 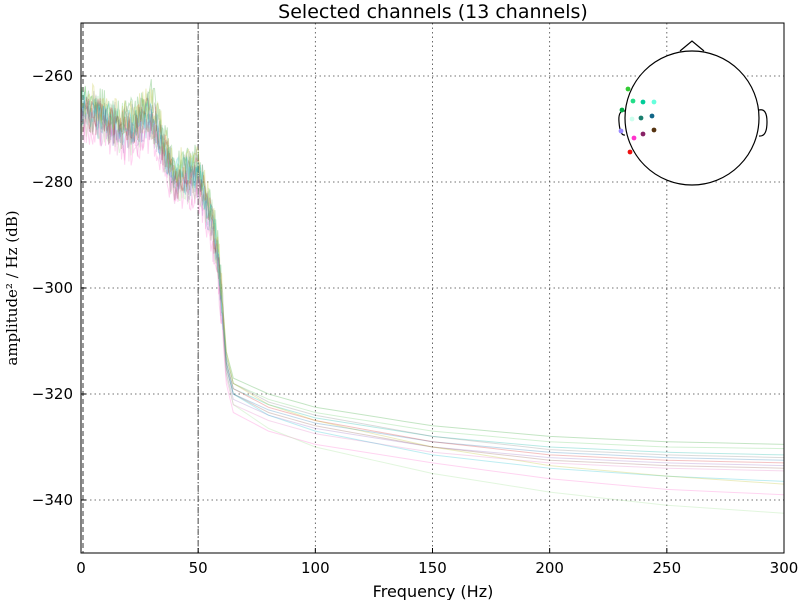 I want to click on x-tick-label-3: 150, so click(x=432, y=568).